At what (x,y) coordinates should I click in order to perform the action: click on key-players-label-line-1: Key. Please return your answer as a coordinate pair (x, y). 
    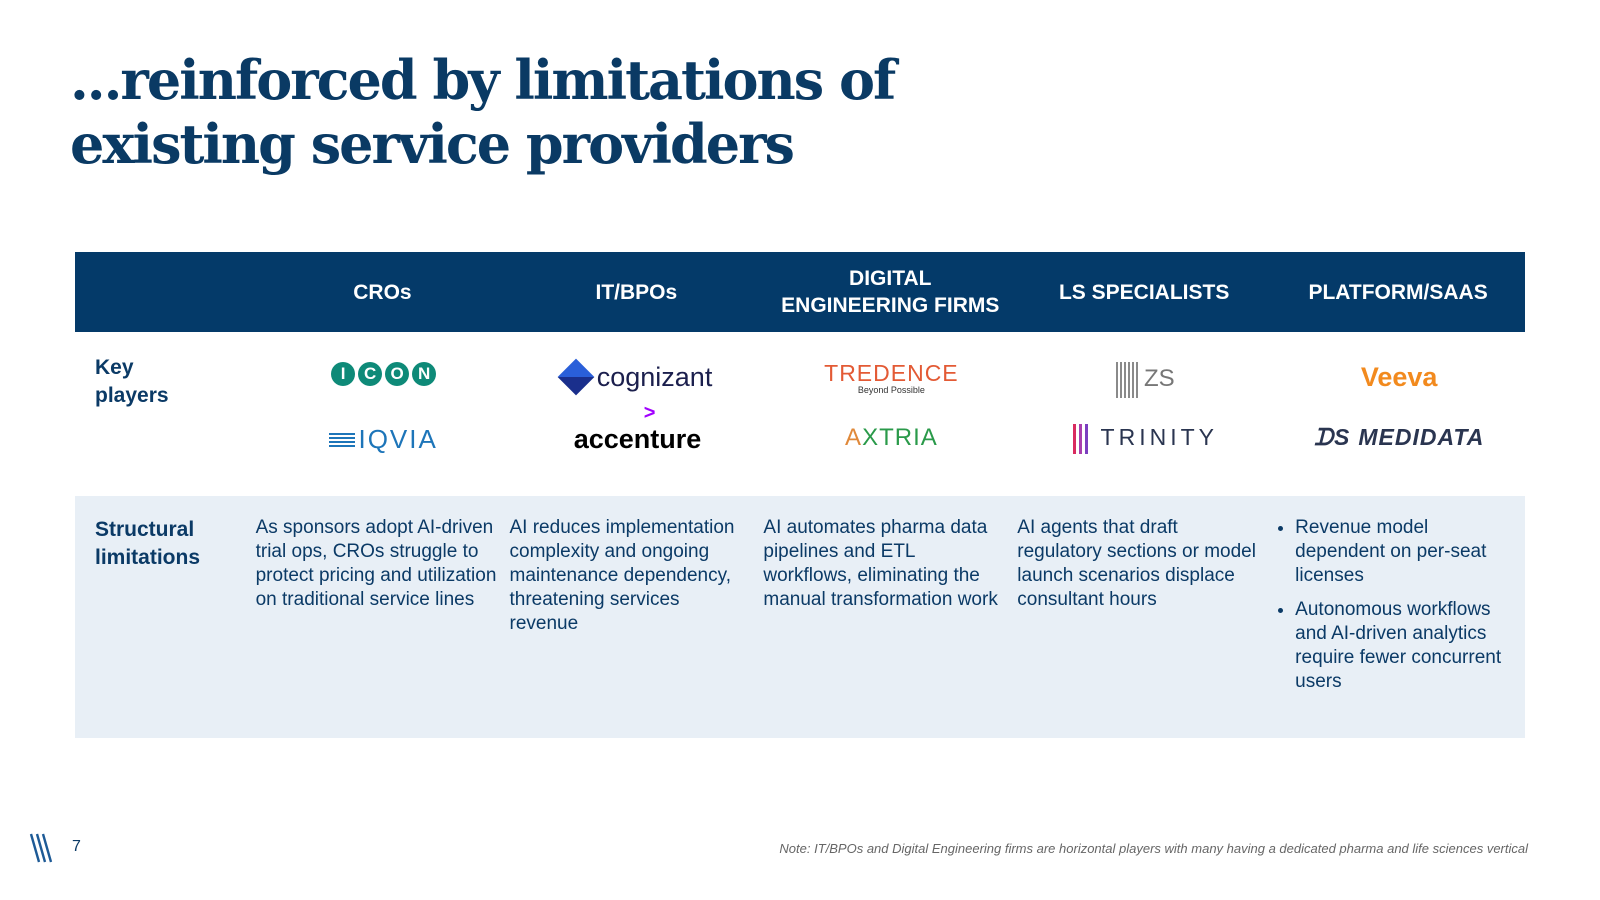
    Looking at the image, I should click on (114, 367).